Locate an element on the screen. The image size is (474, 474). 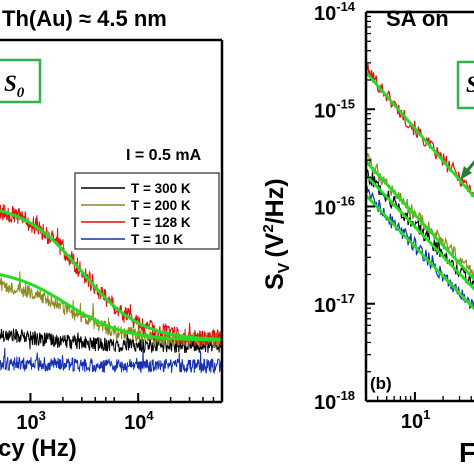
legend-entry-label: T = 128 K is located at coordinates (161, 222).